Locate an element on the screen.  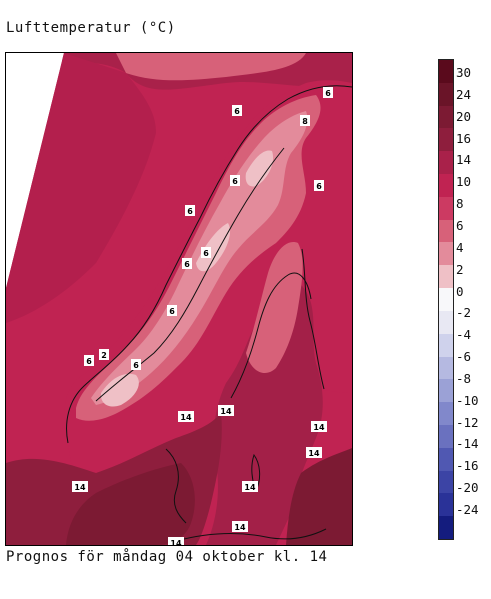
color-scale-legend is located at coordinates (446, 299).